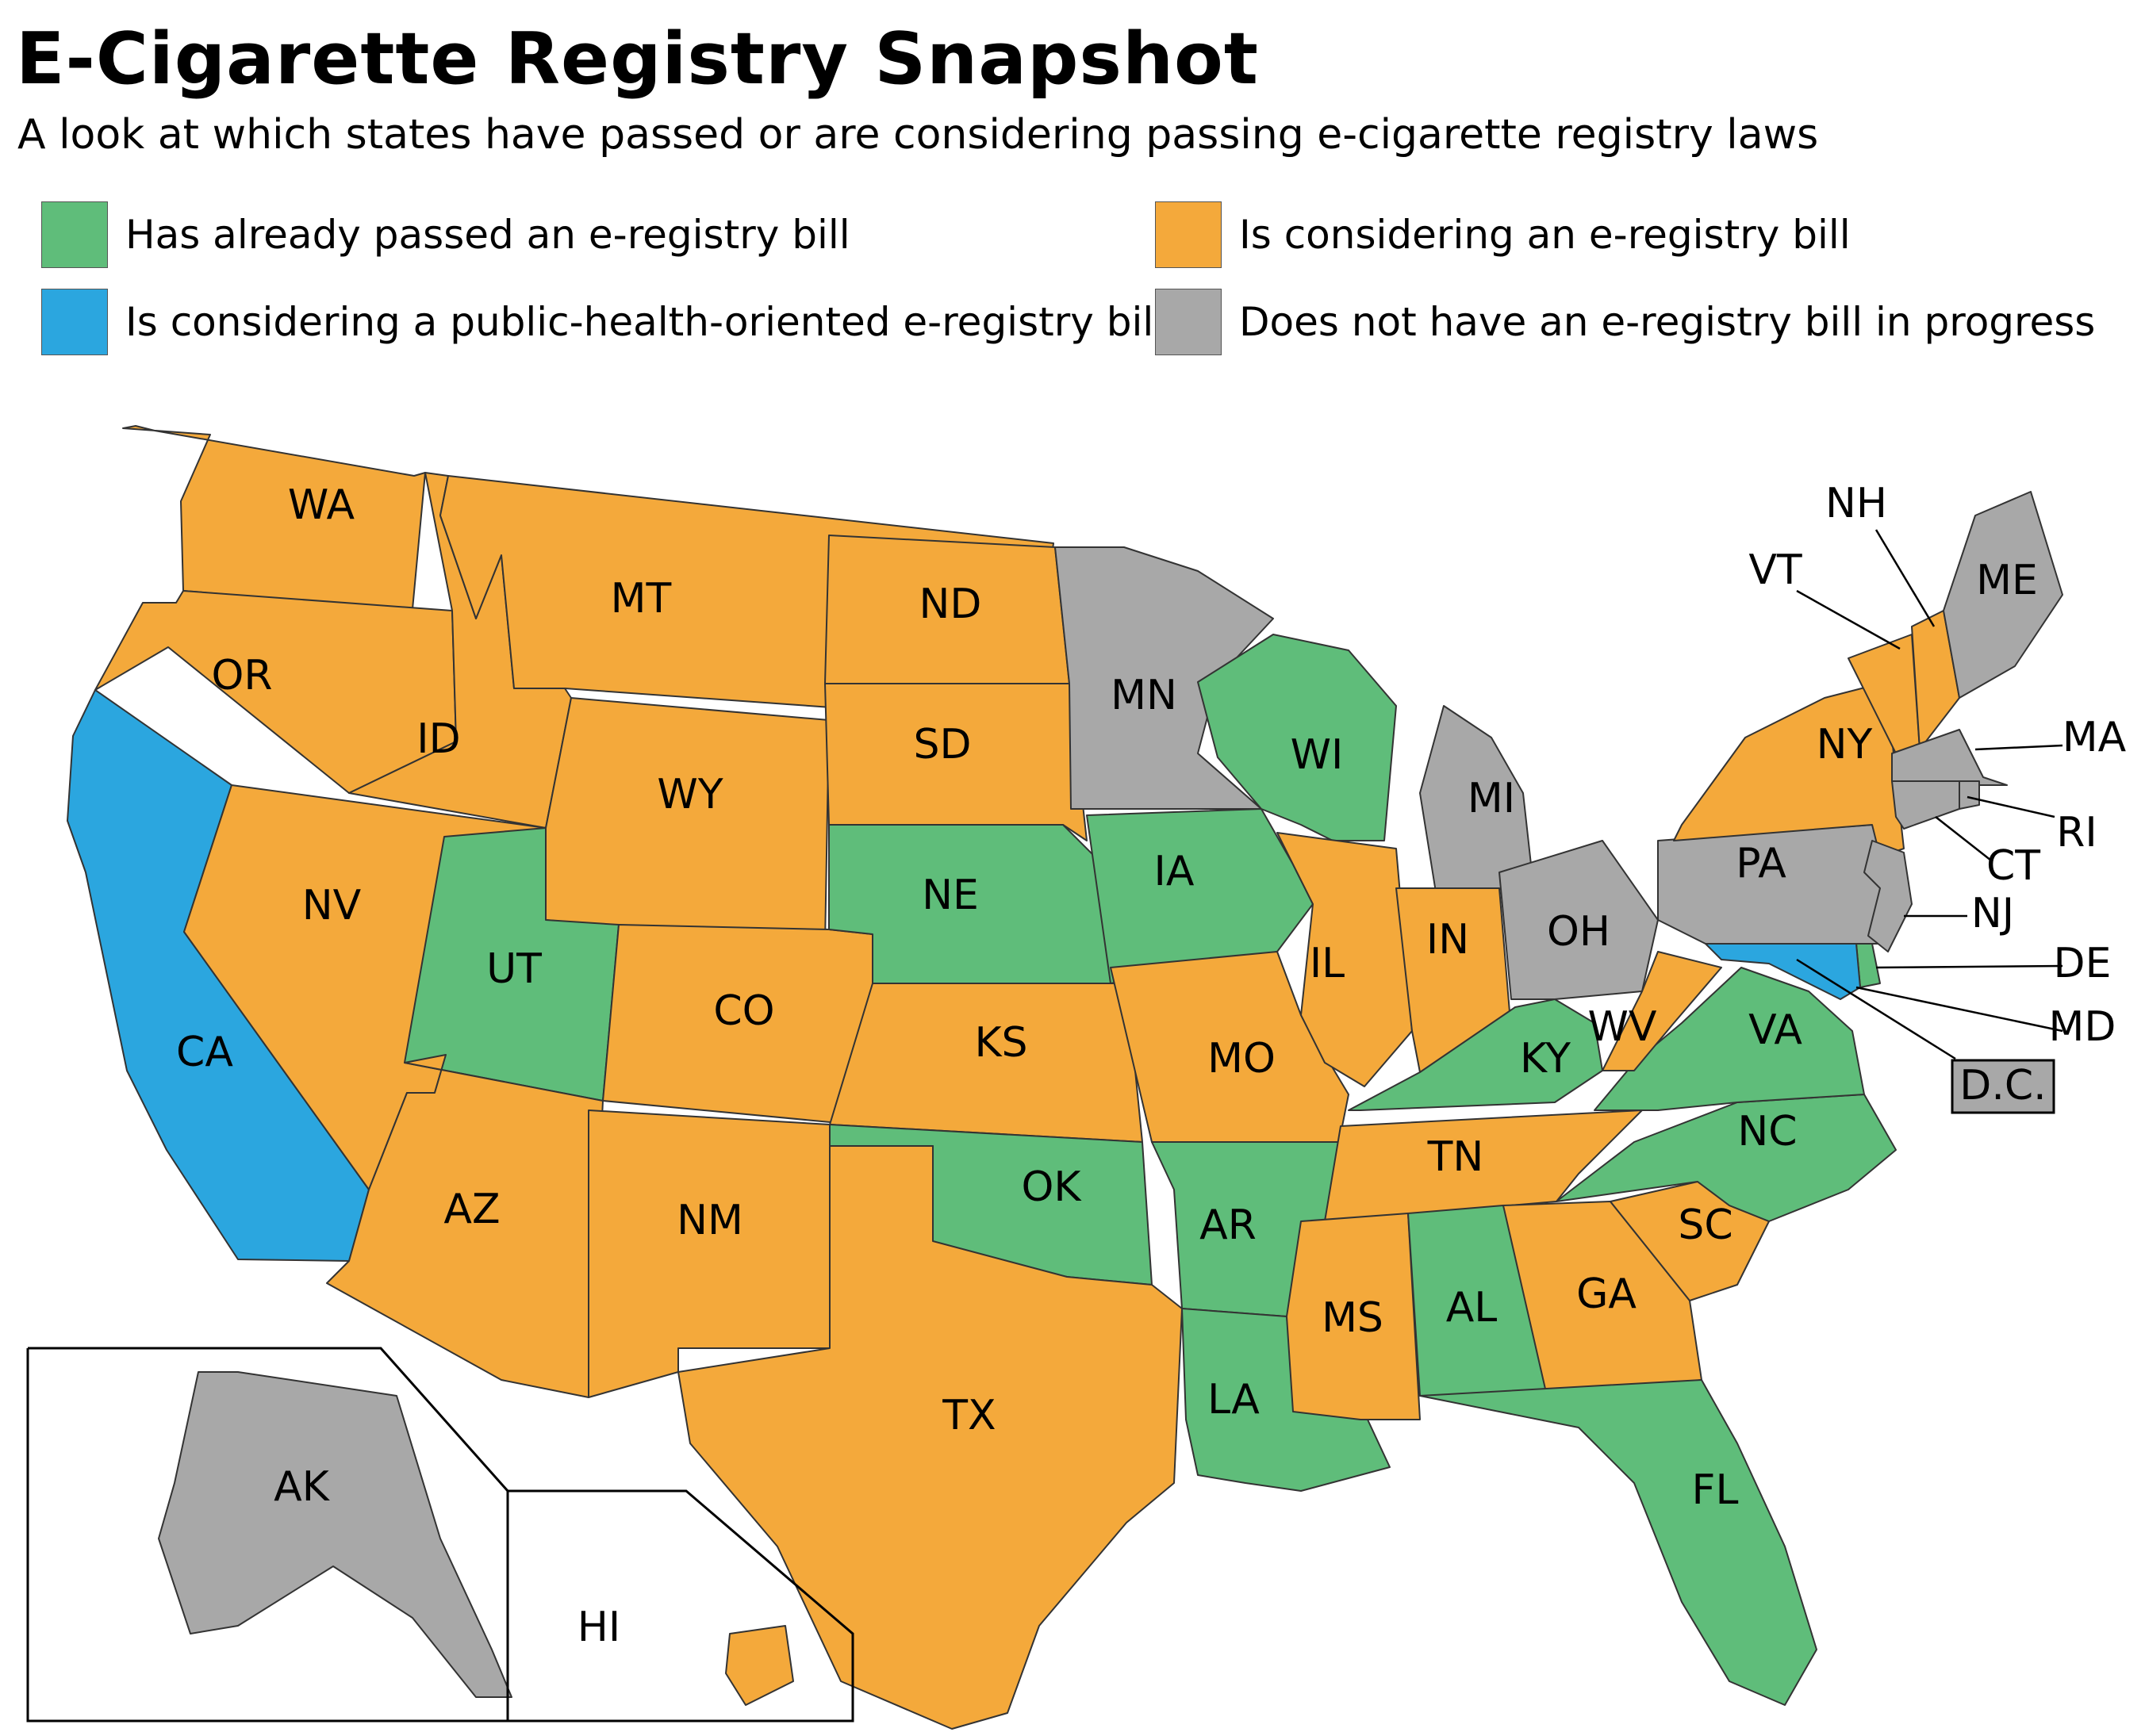 The image size is (2145, 1736). I want to click on state-label-wv: WV, so click(1622, 1027).